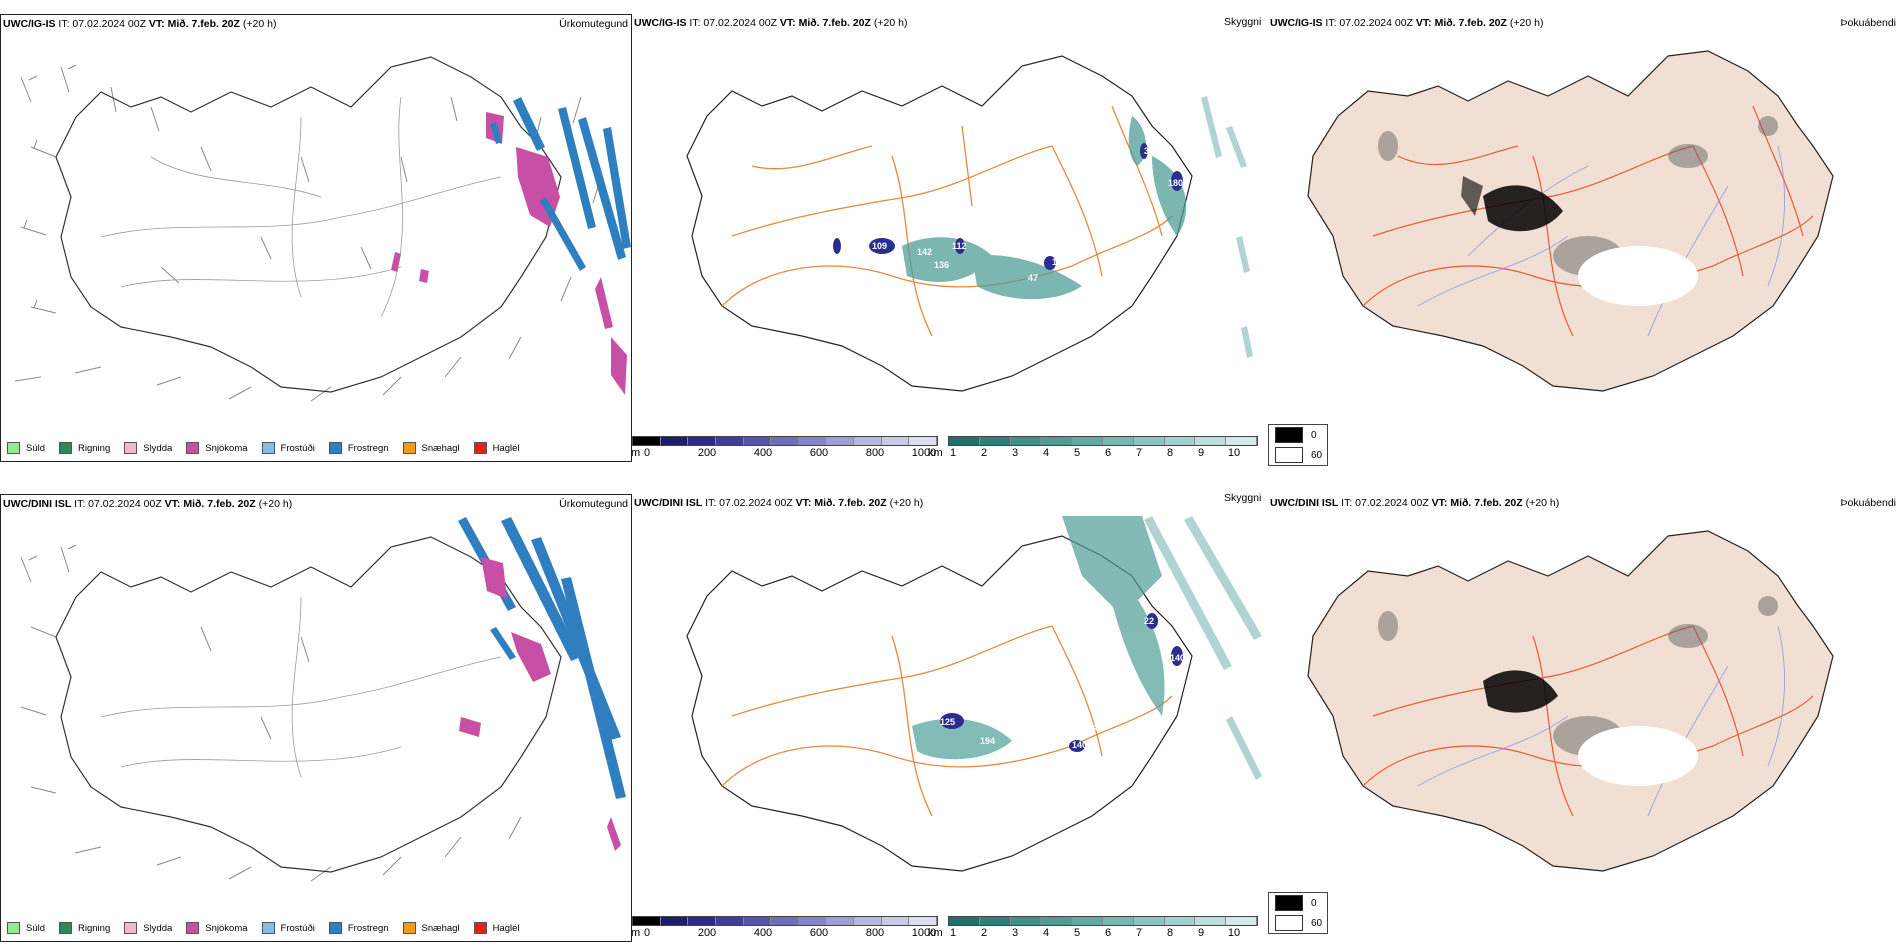 This screenshot has width=1900, height=950. What do you see at coordinates (947, 722) in the screenshot?
I see `vis-label: 125` at bounding box center [947, 722].